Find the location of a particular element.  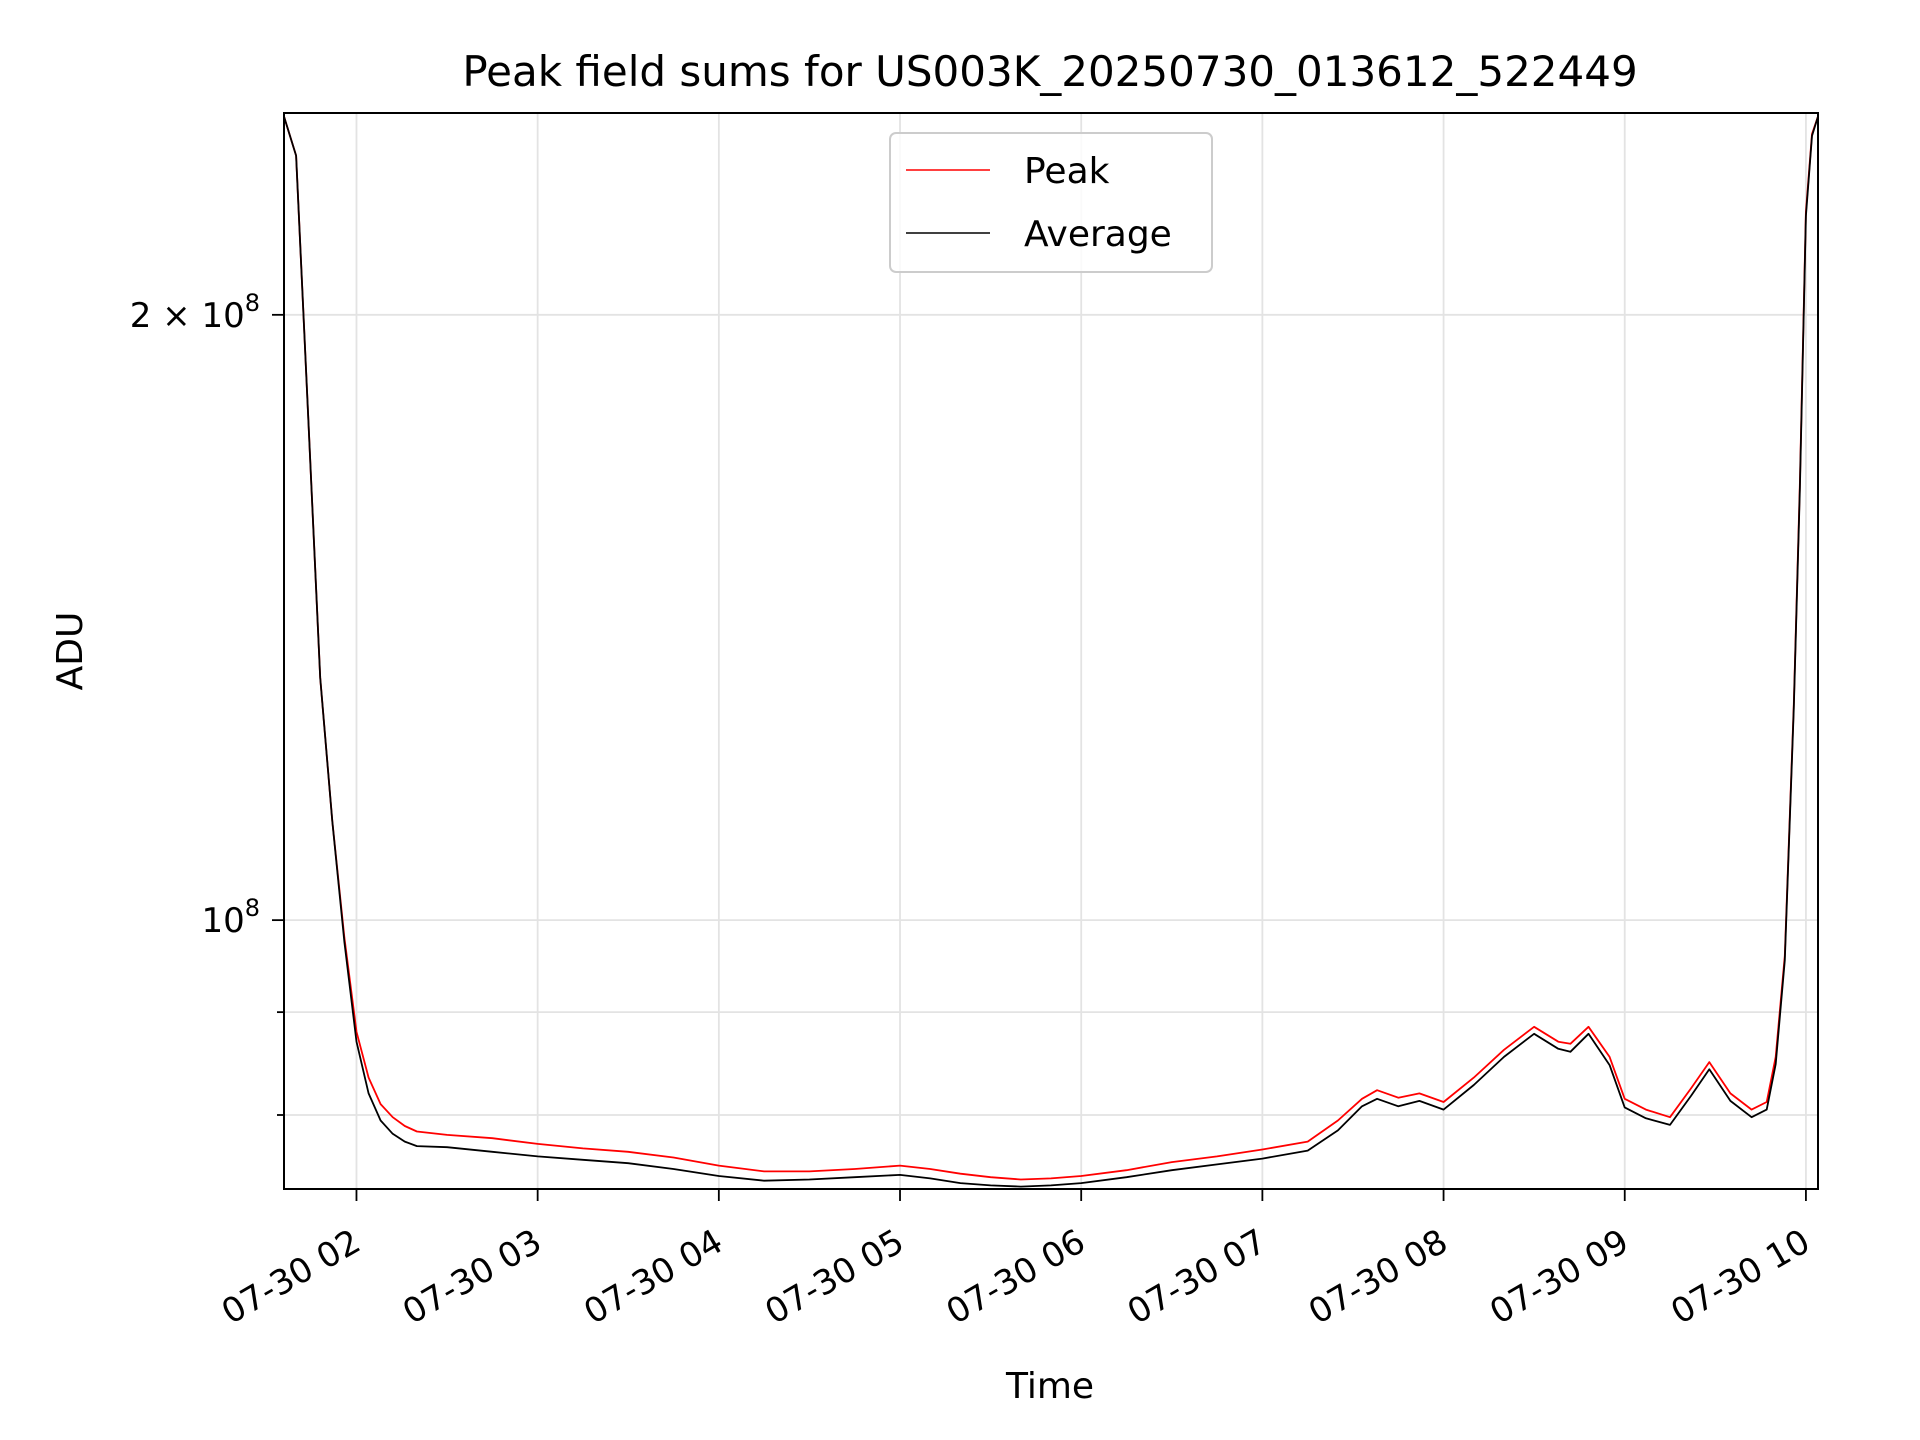

y-tick-label-mantissa: 2 × is located at coordinates (166, 316).